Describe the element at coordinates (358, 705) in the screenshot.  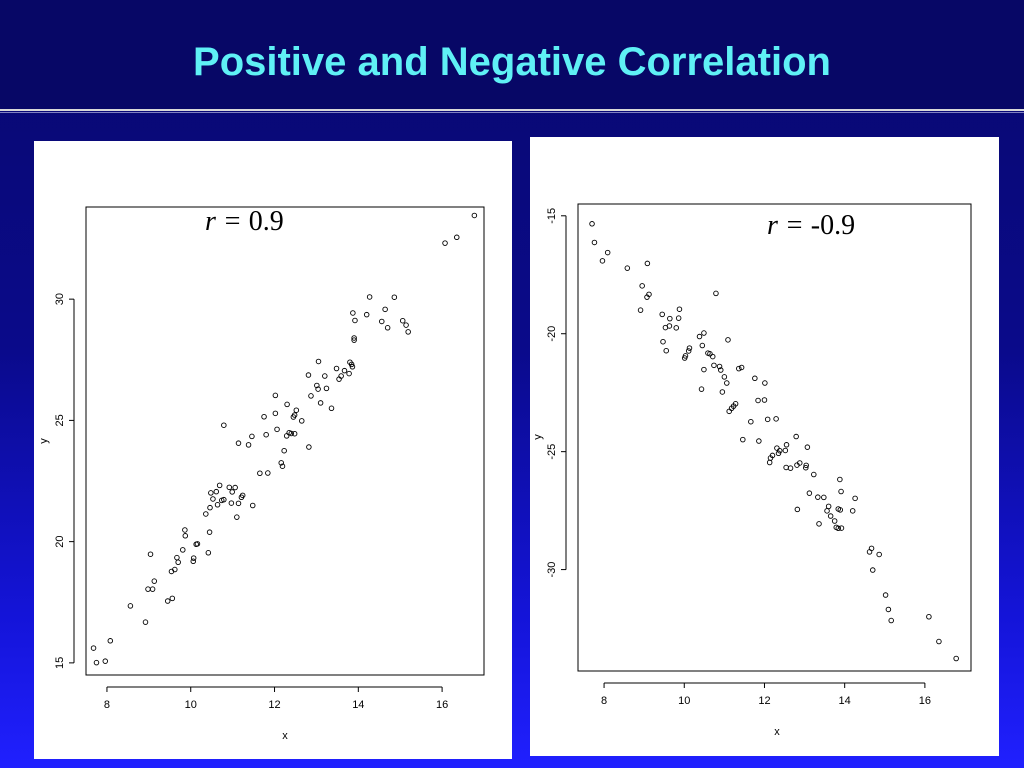
I see `x-tick-label: 14` at that location.